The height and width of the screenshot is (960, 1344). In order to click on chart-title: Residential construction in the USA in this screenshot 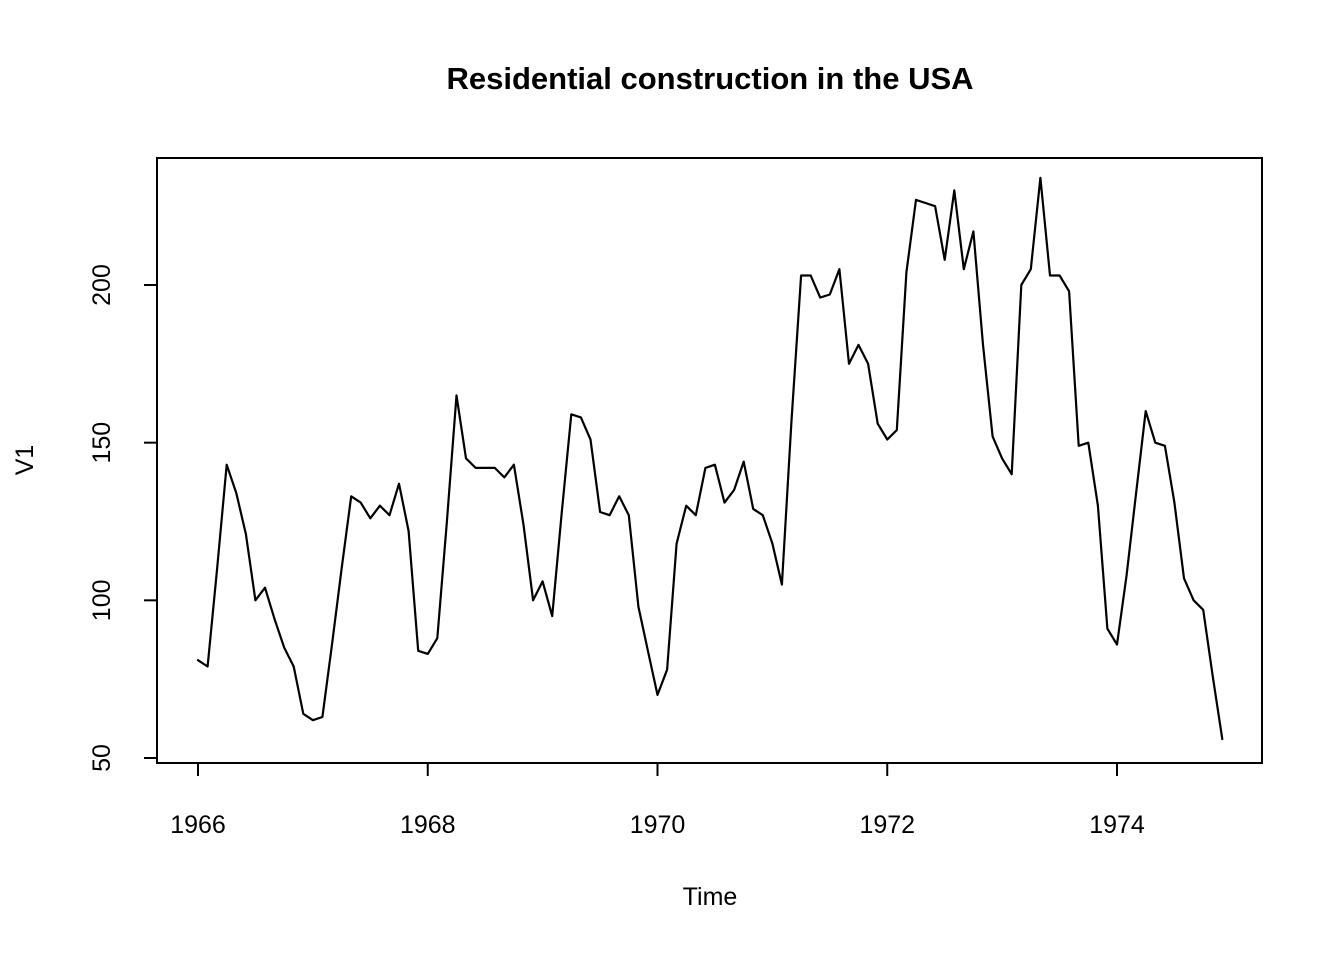, I will do `click(709, 78)`.